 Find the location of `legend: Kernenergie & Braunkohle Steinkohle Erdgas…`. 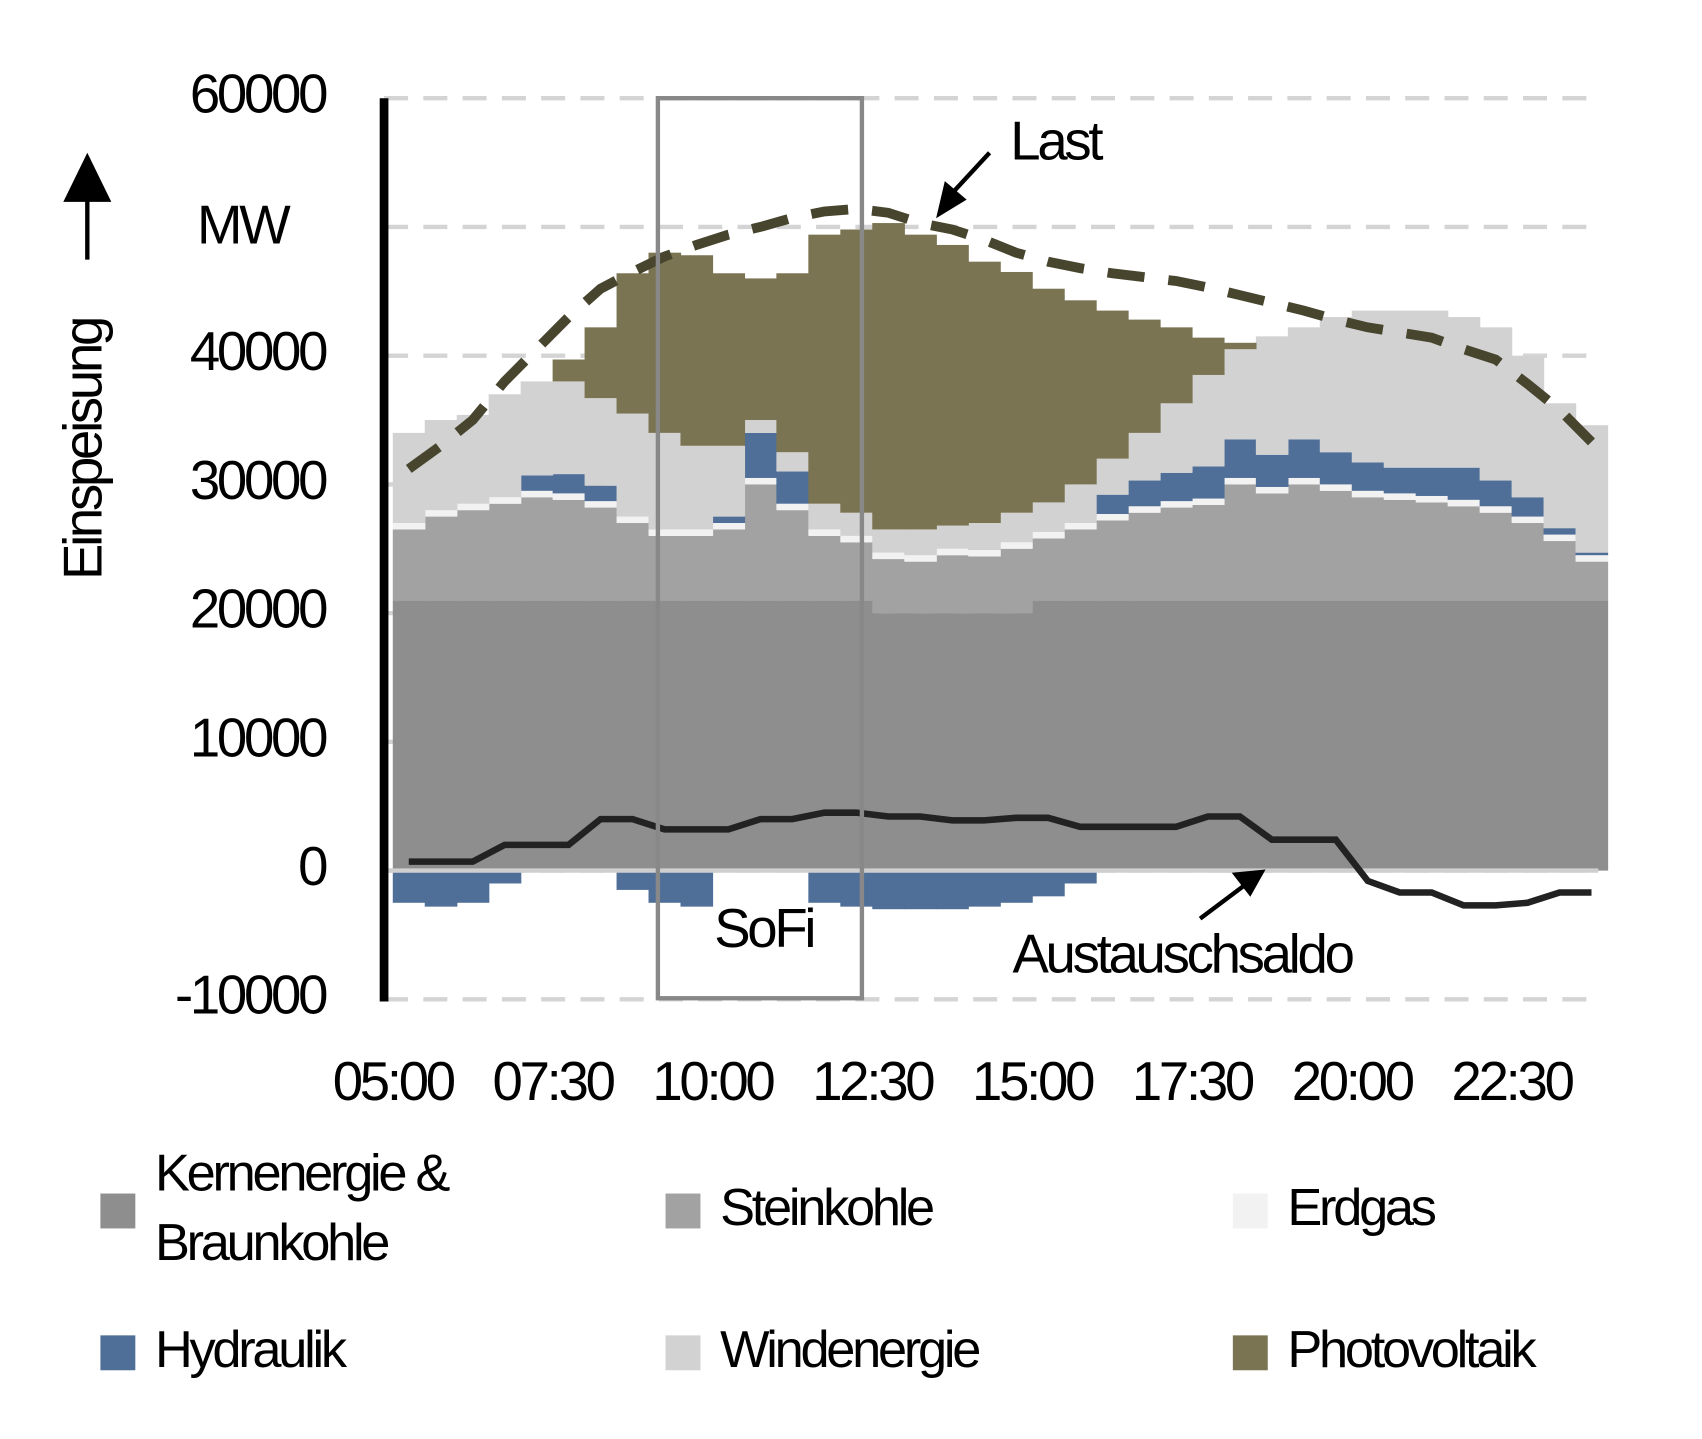

legend: Kernenergie & Braunkohle Steinkohle Erdgas… is located at coordinates (818, 1261).